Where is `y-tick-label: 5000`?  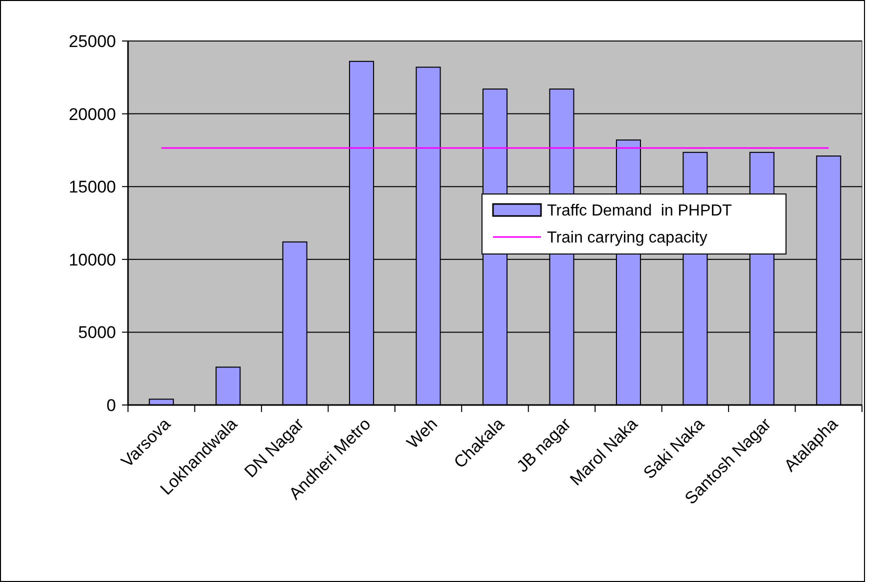
y-tick-label: 5000 is located at coordinates (97, 332).